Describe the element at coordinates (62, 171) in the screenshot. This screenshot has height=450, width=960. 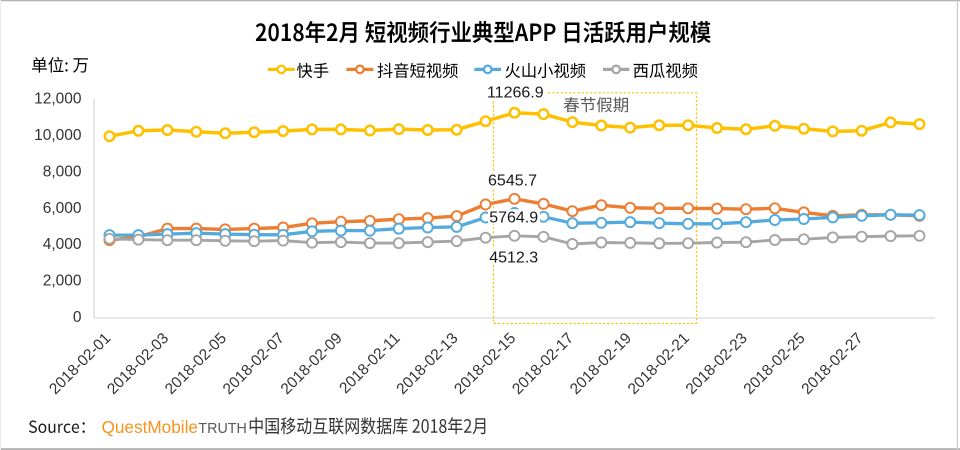
I see `svg-text: 8,000` at that location.